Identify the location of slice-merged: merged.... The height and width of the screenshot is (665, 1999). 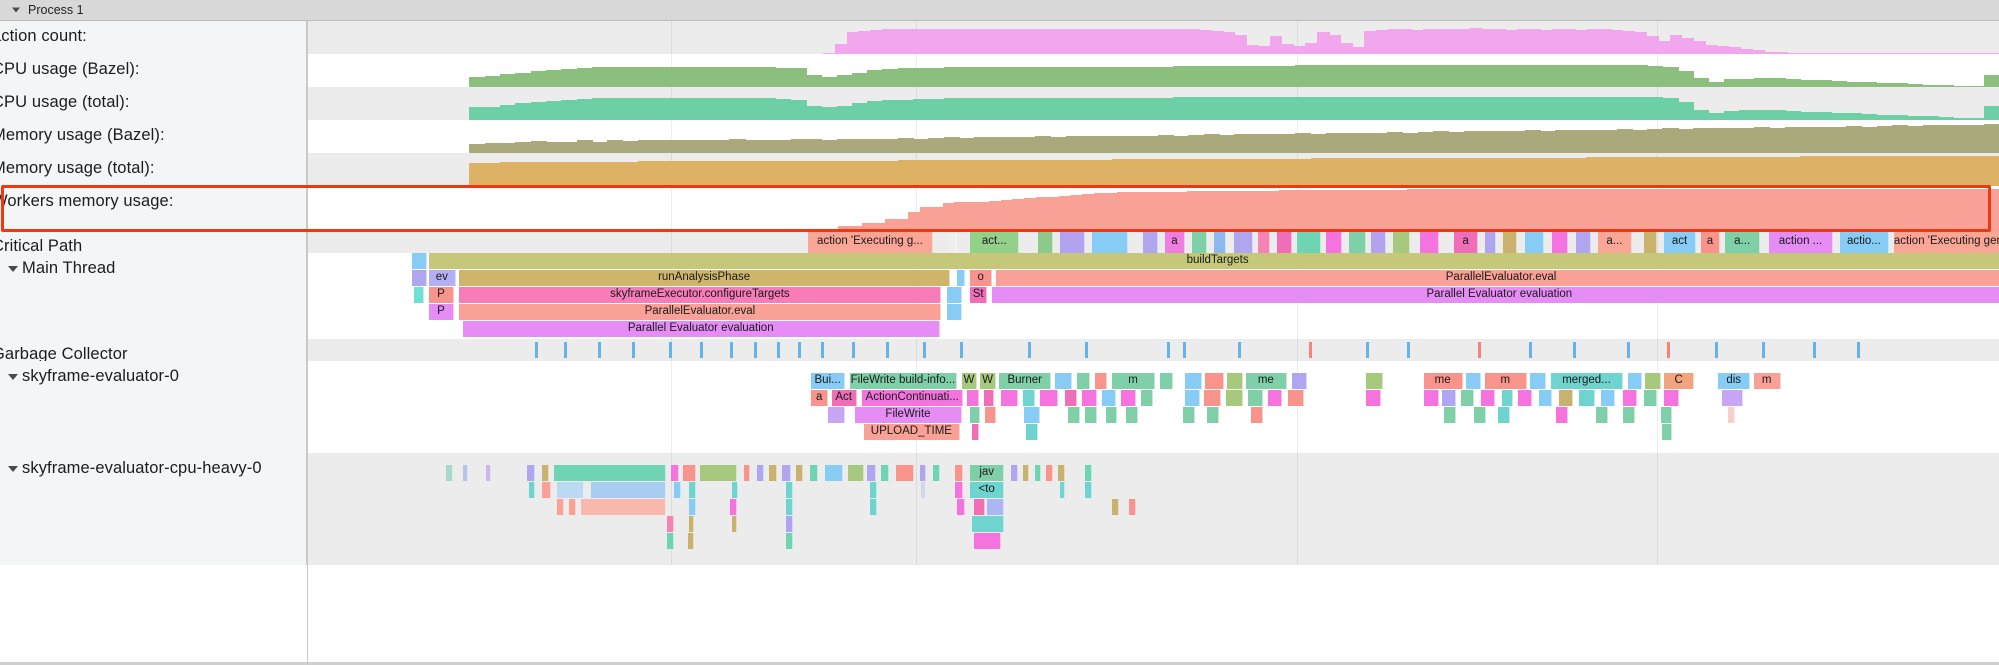
(1587, 381).